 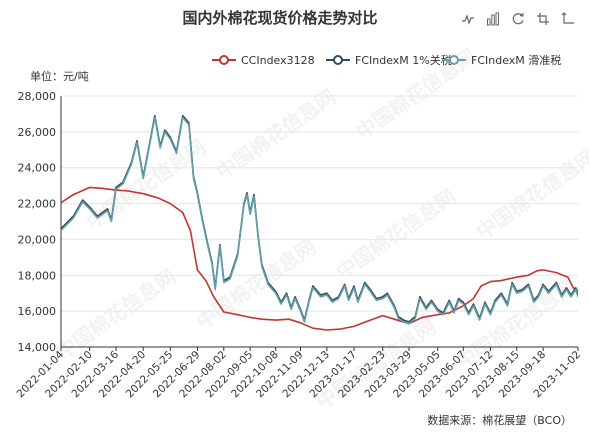 What do you see at coordinates (499, 420) in the screenshot?
I see `data-source: 数据来源：棉花展望（BCO）` at bounding box center [499, 420].